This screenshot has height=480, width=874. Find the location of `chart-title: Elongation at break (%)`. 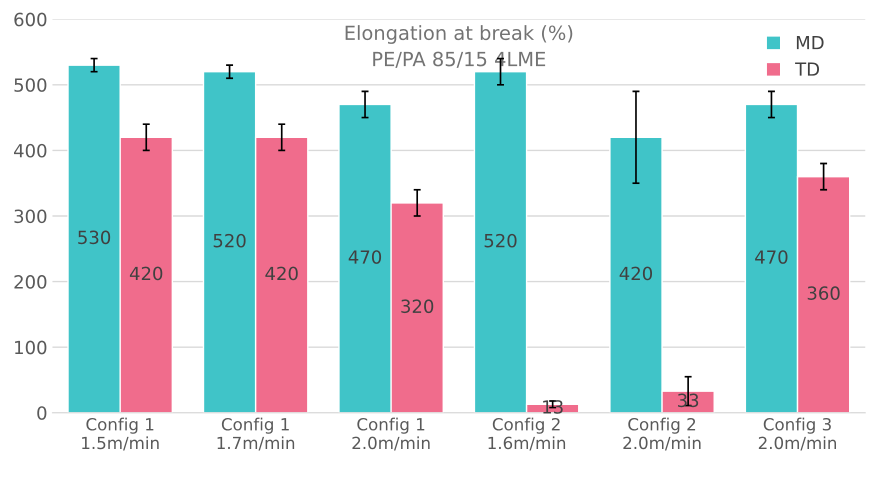

chart-title: Elongation at break (%) is located at coordinates (459, 34).